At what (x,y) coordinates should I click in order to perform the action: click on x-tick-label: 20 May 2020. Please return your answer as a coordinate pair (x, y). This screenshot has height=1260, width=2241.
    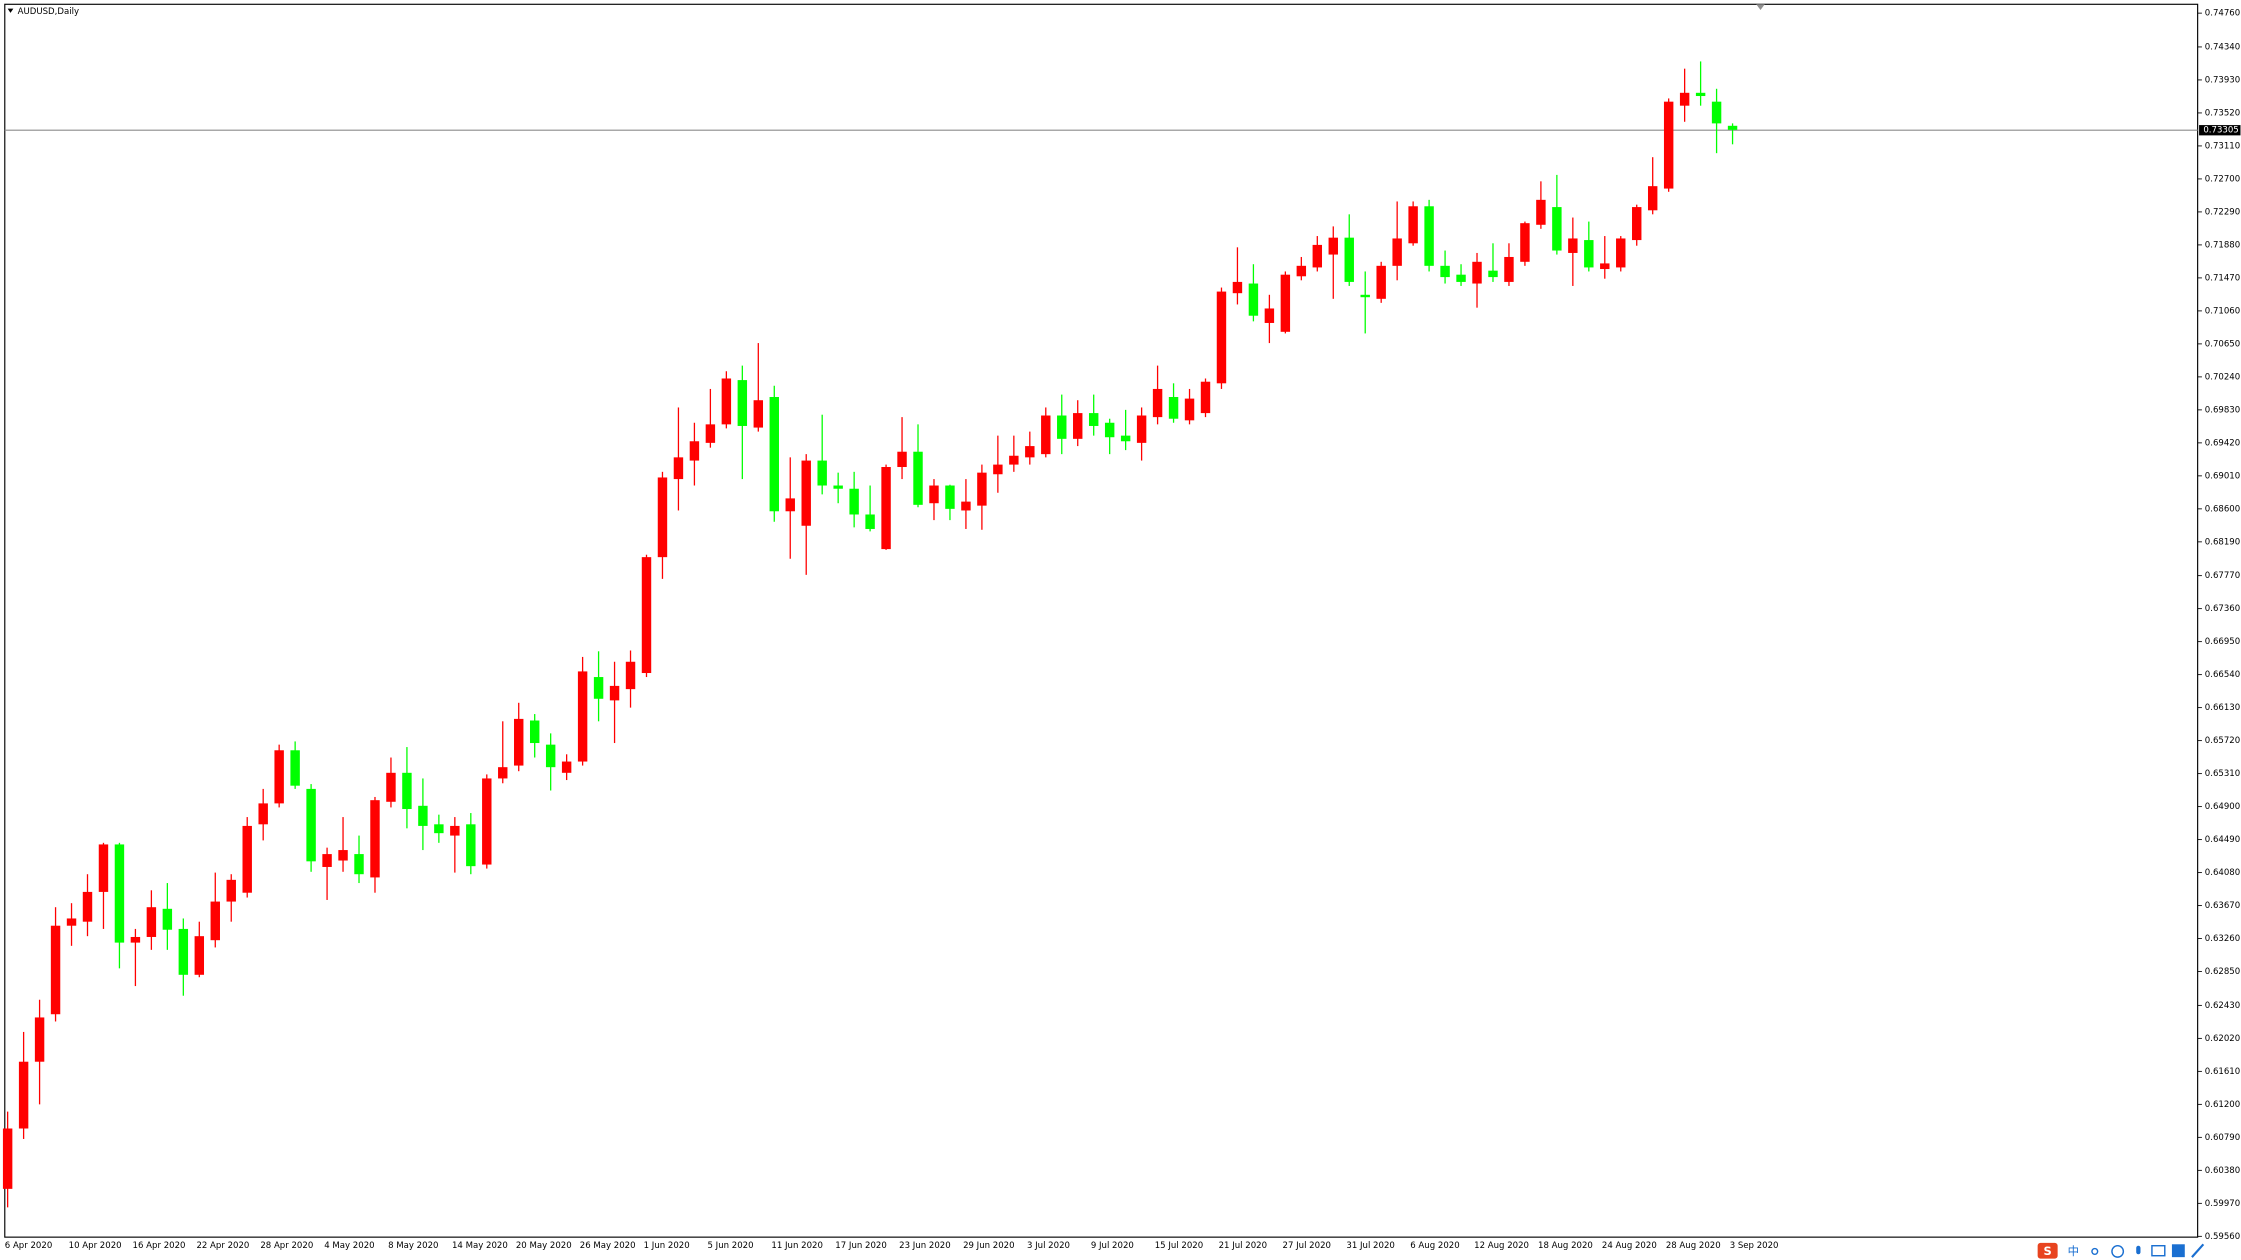
    Looking at the image, I should click on (544, 1246).